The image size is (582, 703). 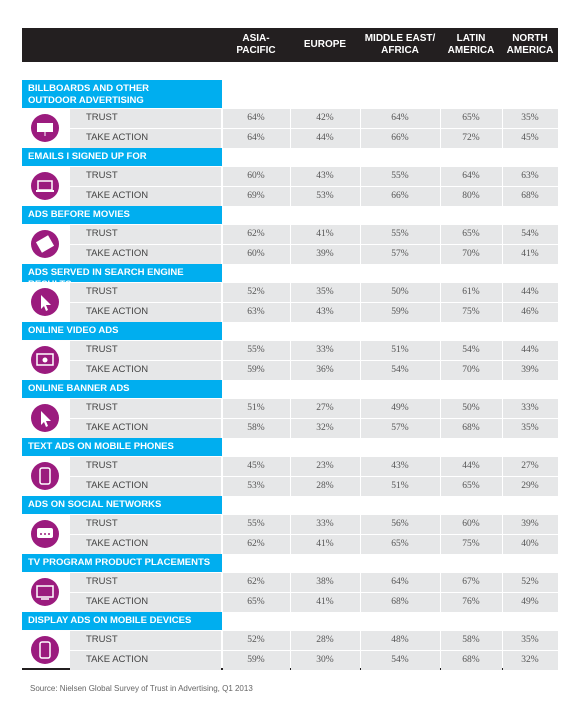 What do you see at coordinates (530, 660) in the screenshot?
I see `value: 32%` at bounding box center [530, 660].